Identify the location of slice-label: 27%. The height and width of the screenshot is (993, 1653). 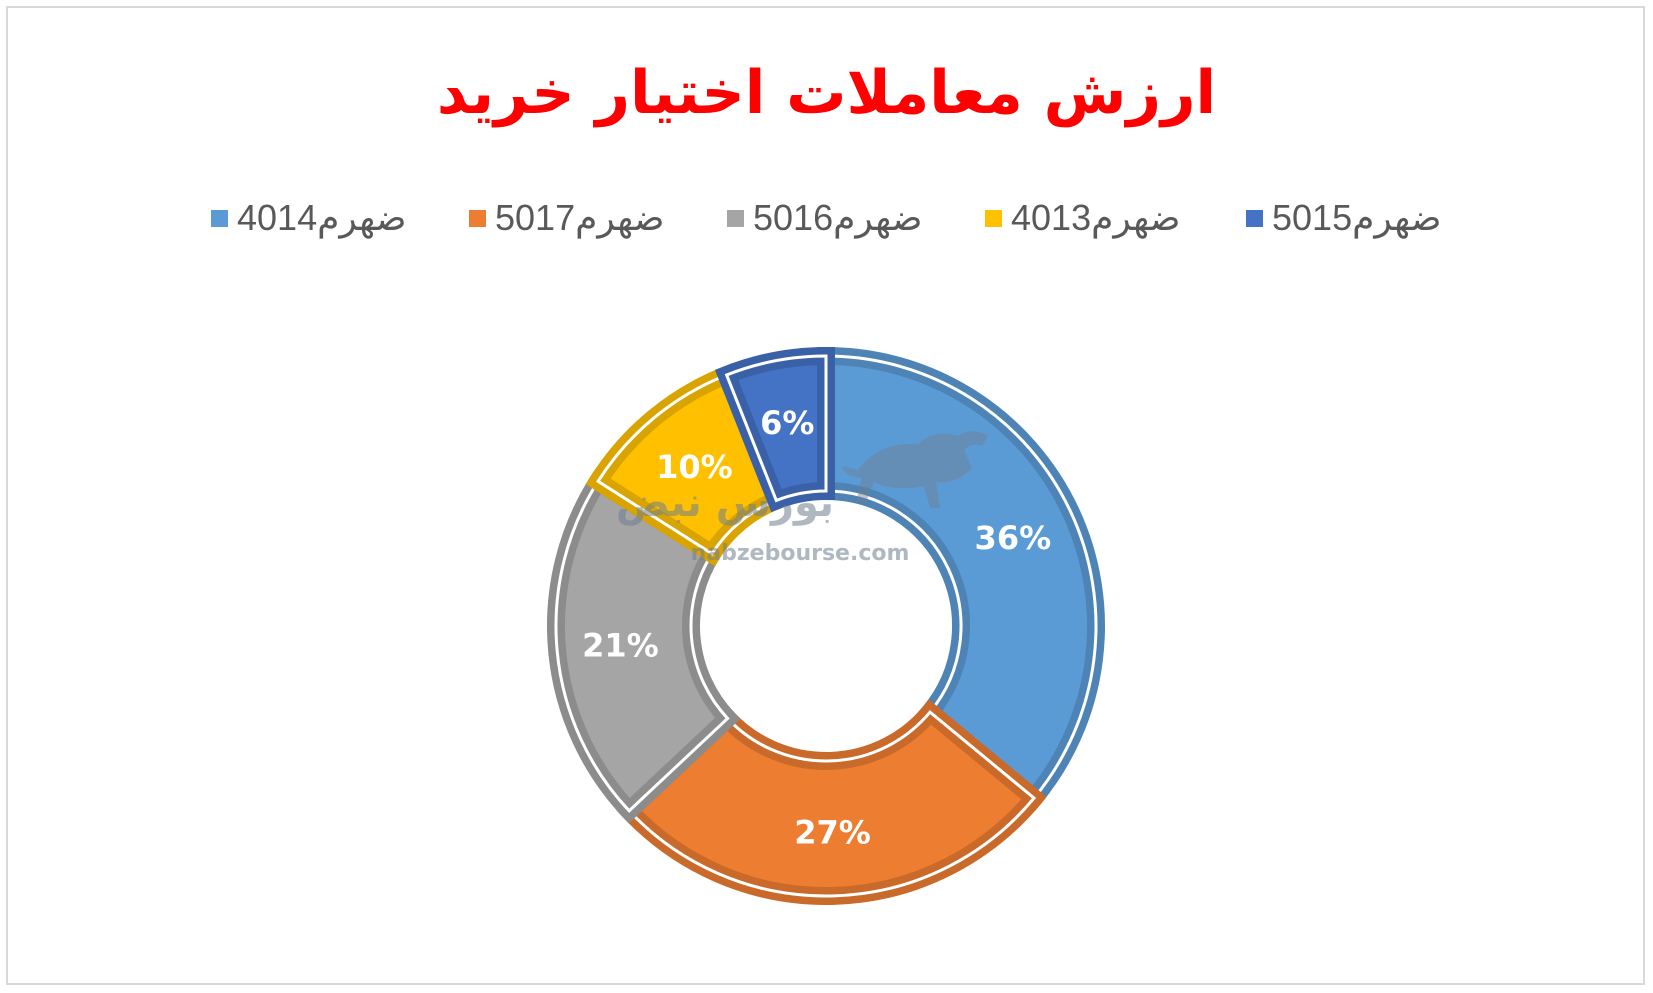
(832, 832).